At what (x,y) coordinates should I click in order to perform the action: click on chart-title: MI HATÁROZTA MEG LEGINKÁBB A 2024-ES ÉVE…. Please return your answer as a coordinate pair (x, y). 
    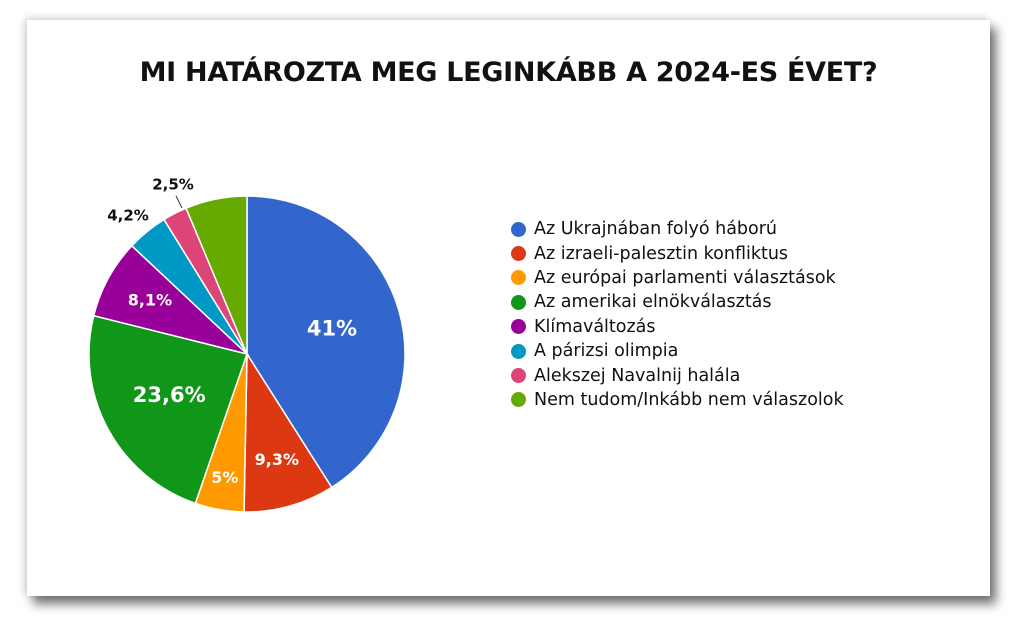
    Looking at the image, I should click on (508, 72).